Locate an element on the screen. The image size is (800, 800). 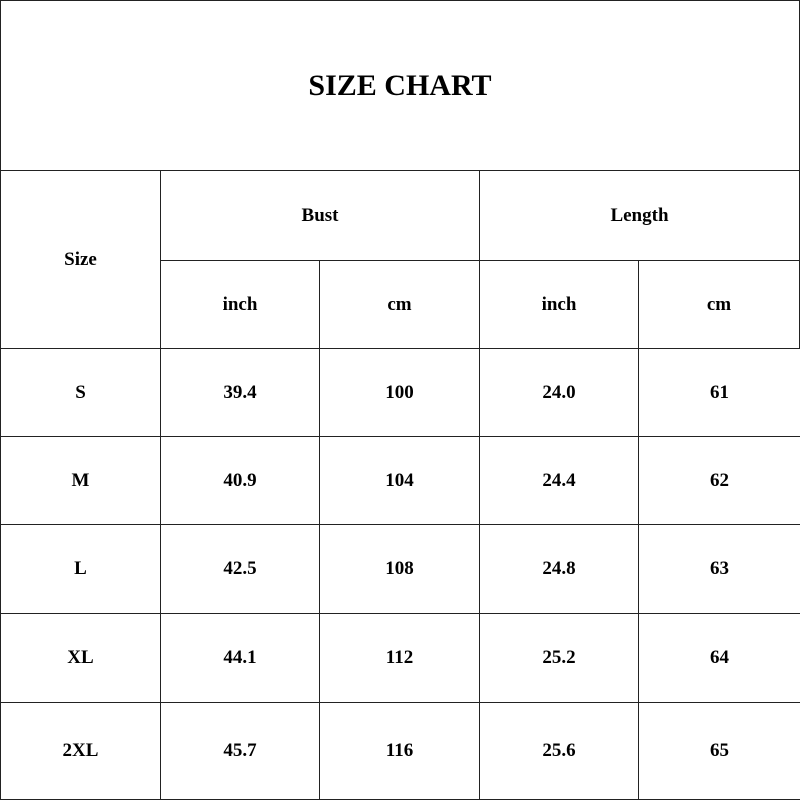
cell-length-inch: 24.8 is located at coordinates (559, 569).